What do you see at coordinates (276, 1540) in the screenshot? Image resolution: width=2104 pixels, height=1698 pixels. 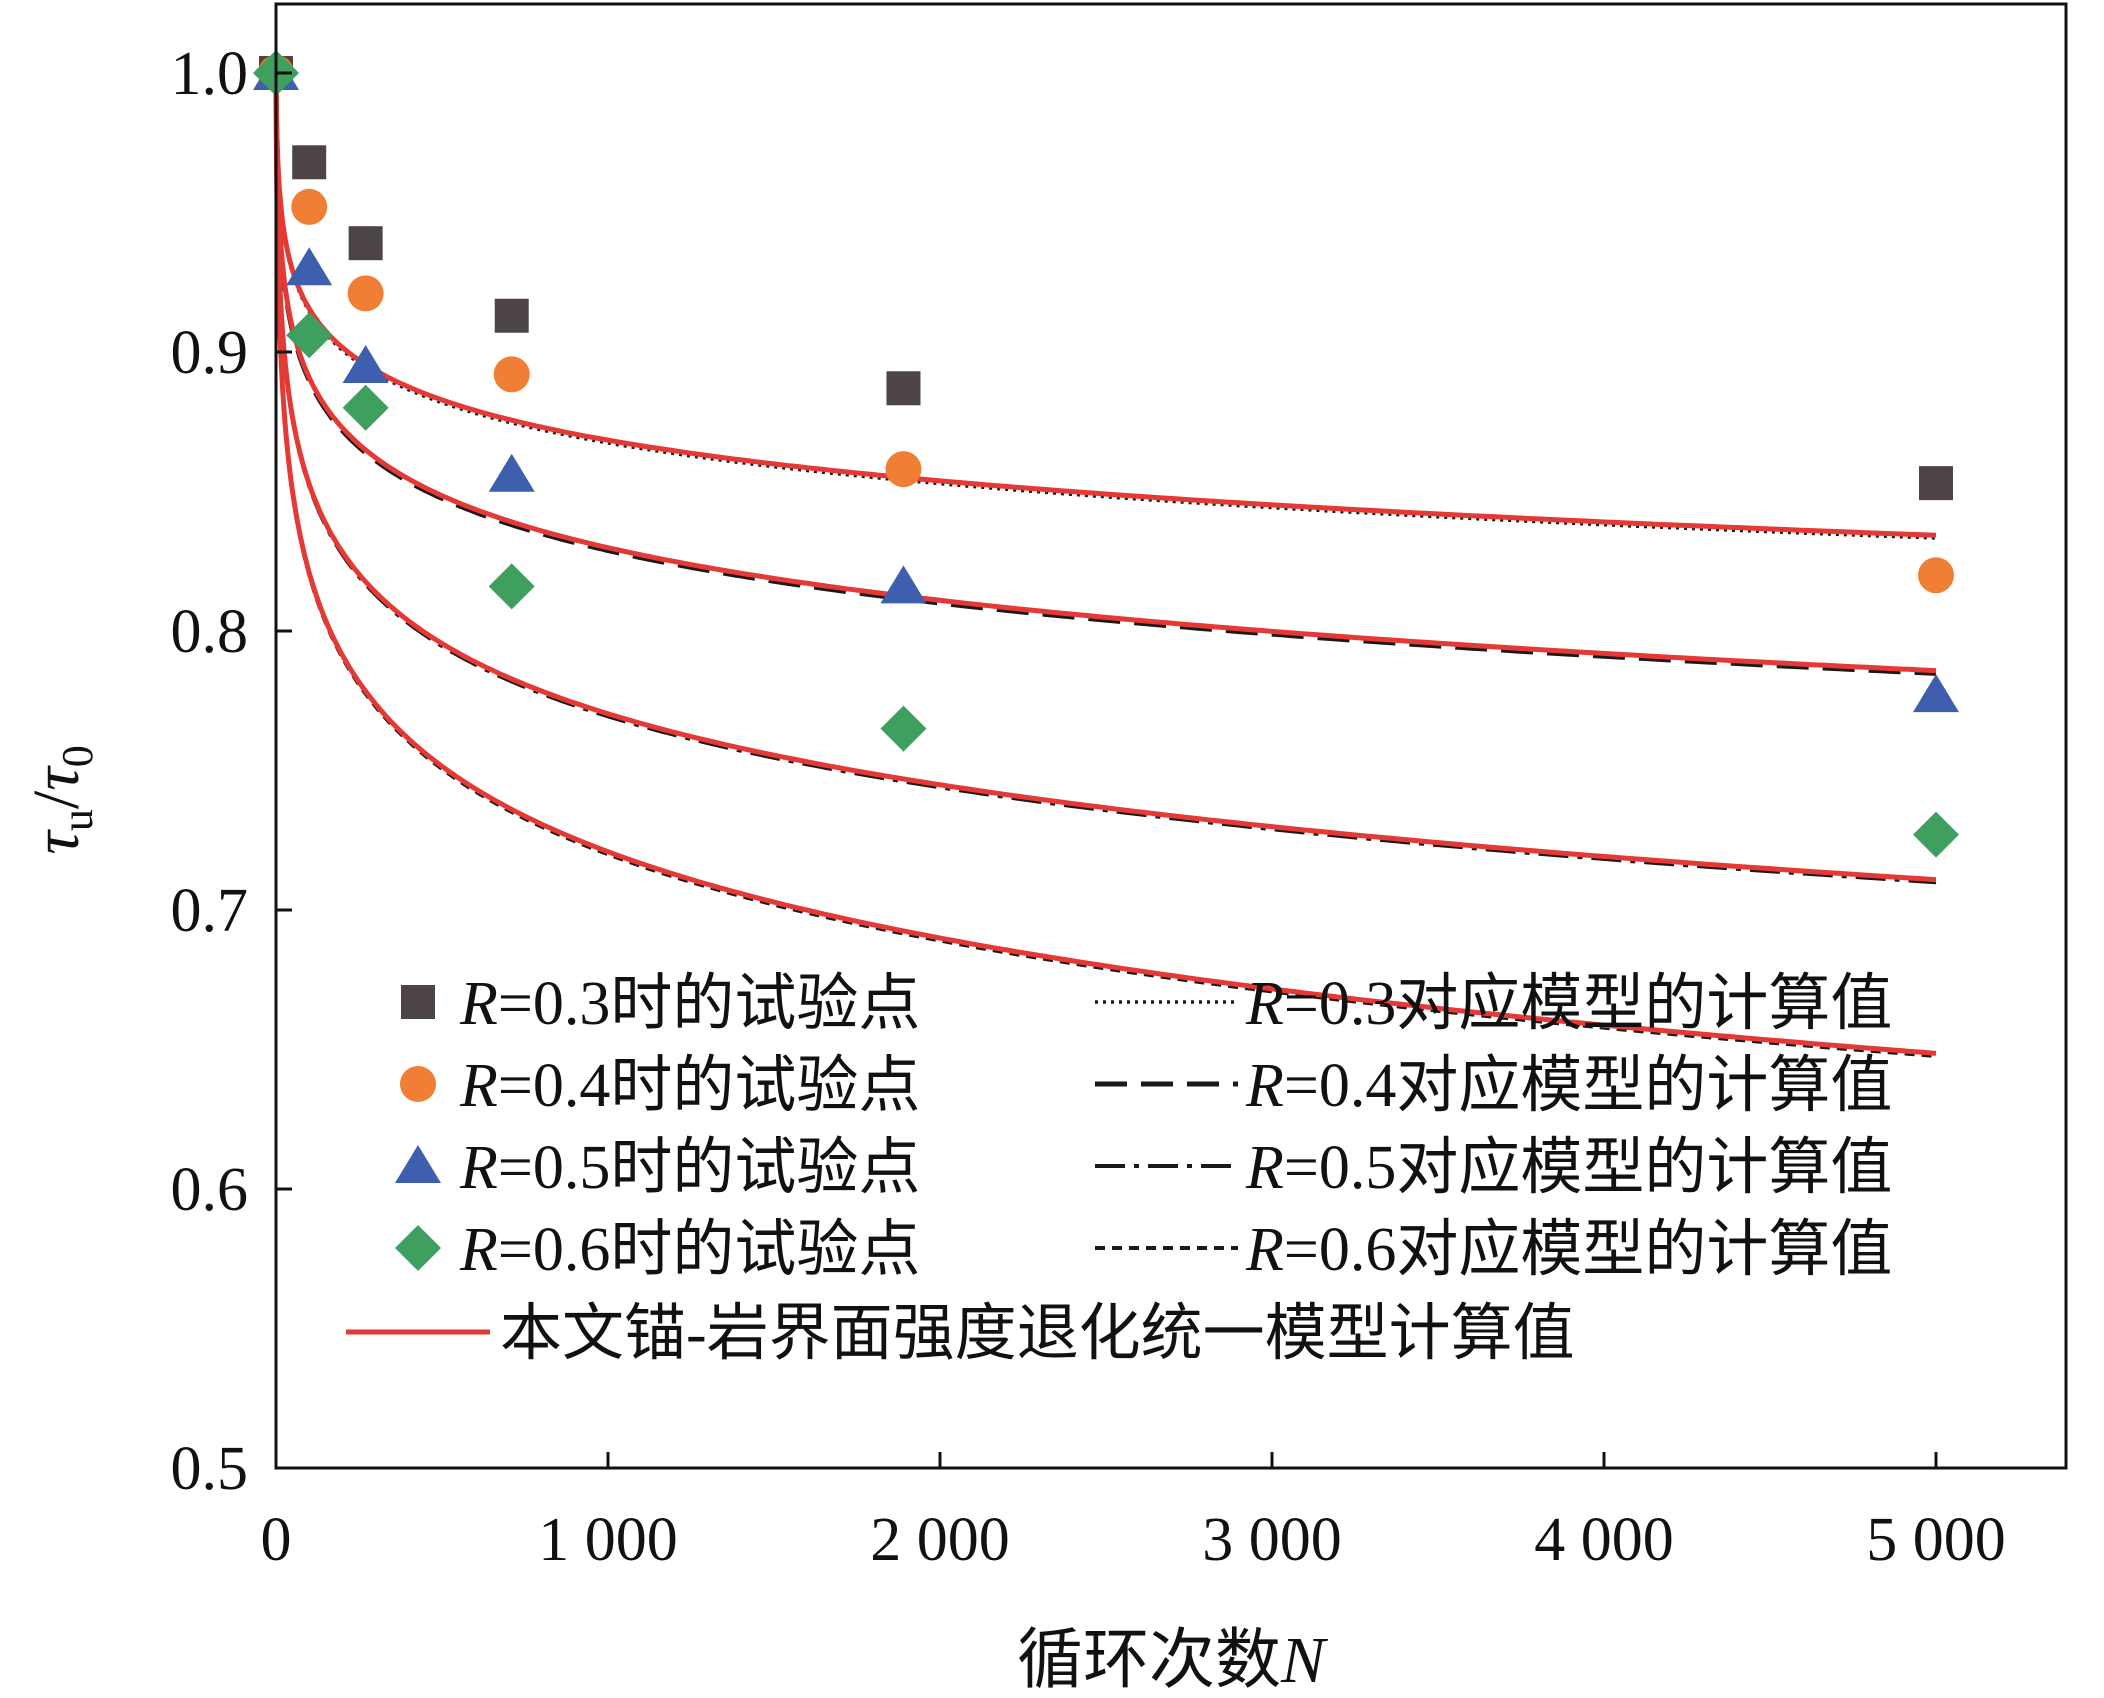 I see `x-tick-label: 0` at bounding box center [276, 1540].